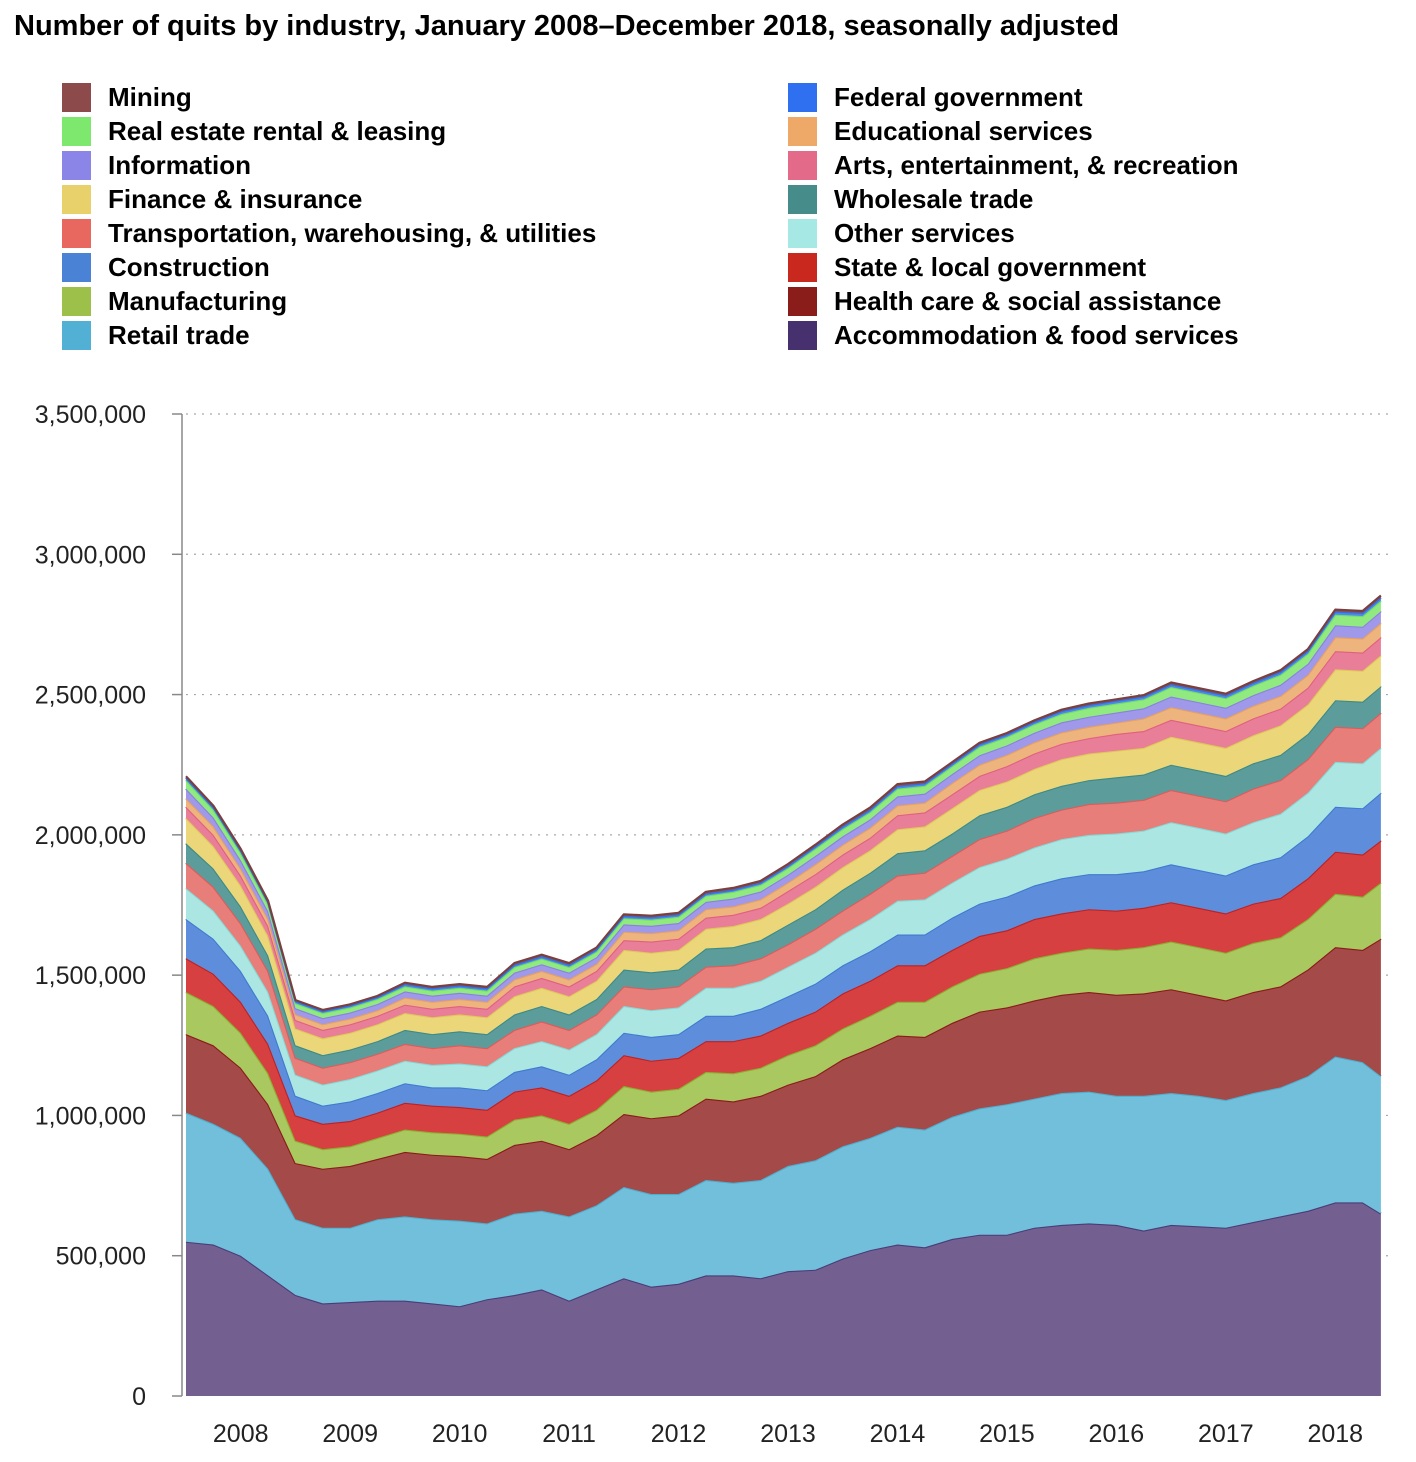 Image resolution: width=1416 pixels, height=1462 pixels. I want to click on x-tick-label-2009: 2009, so click(350, 1434).